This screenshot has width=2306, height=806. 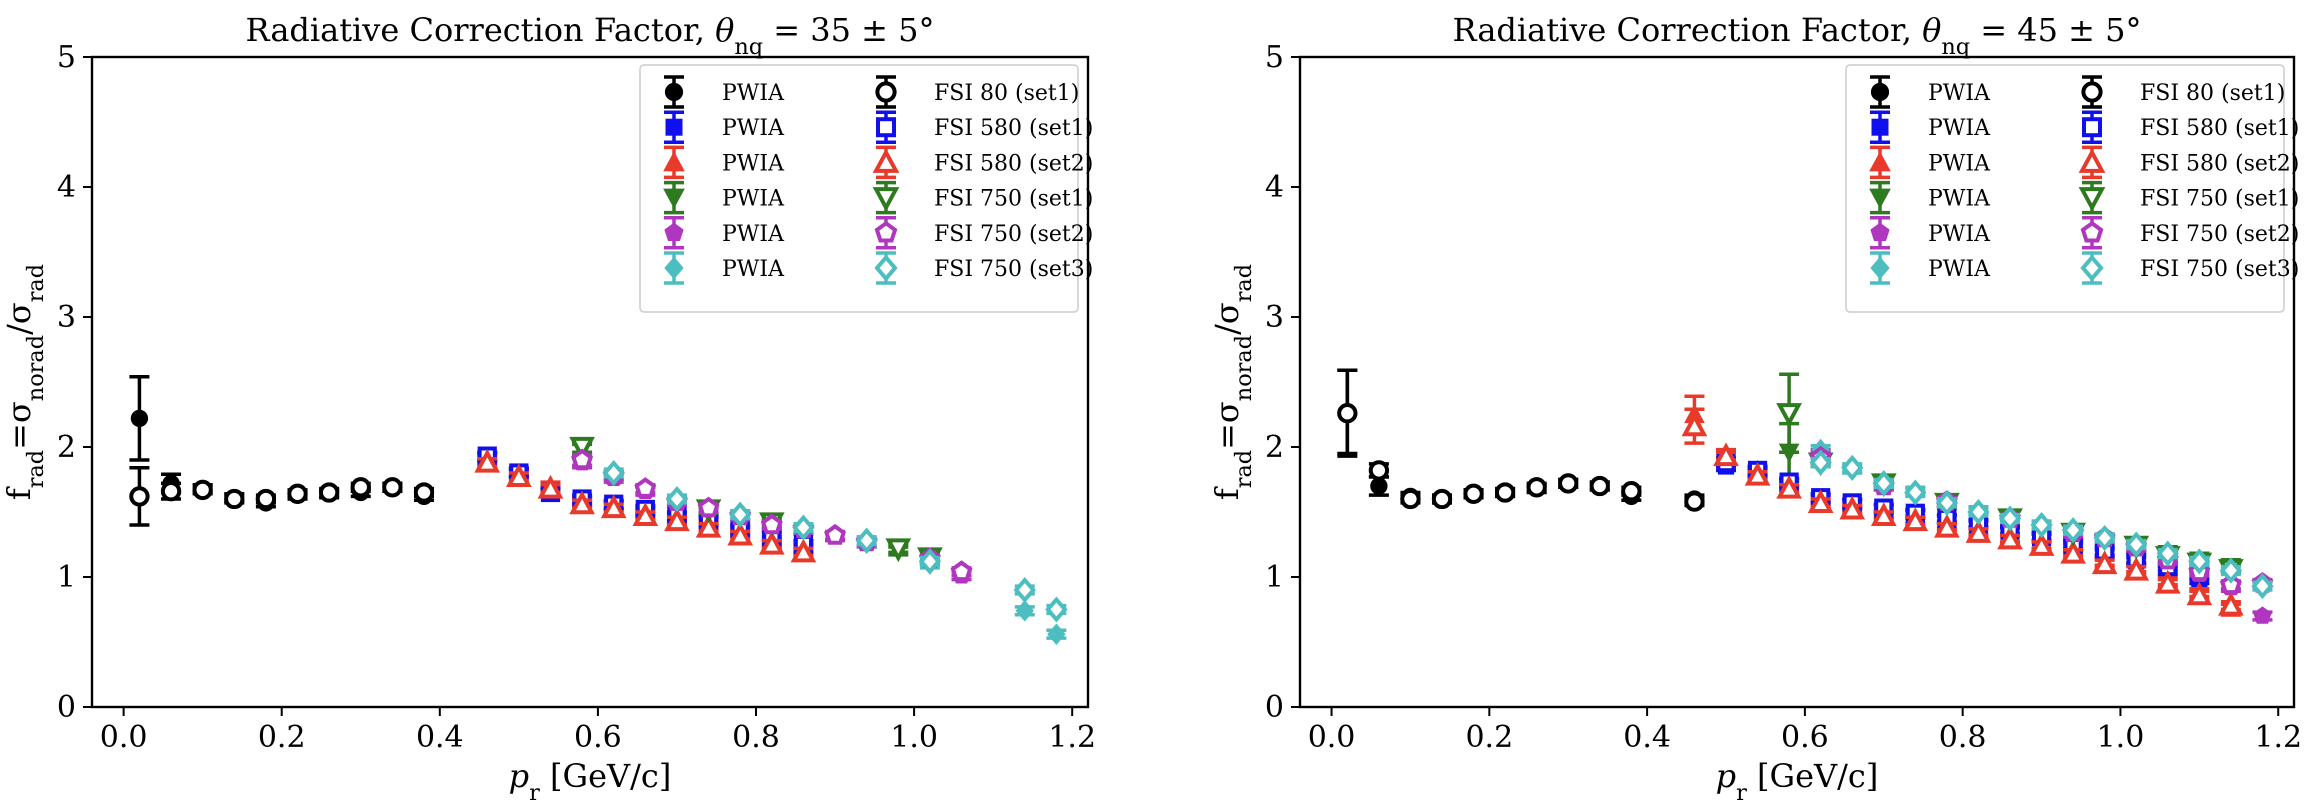 I want to click on xlabel-p-sub: r, so click(x=534, y=793).